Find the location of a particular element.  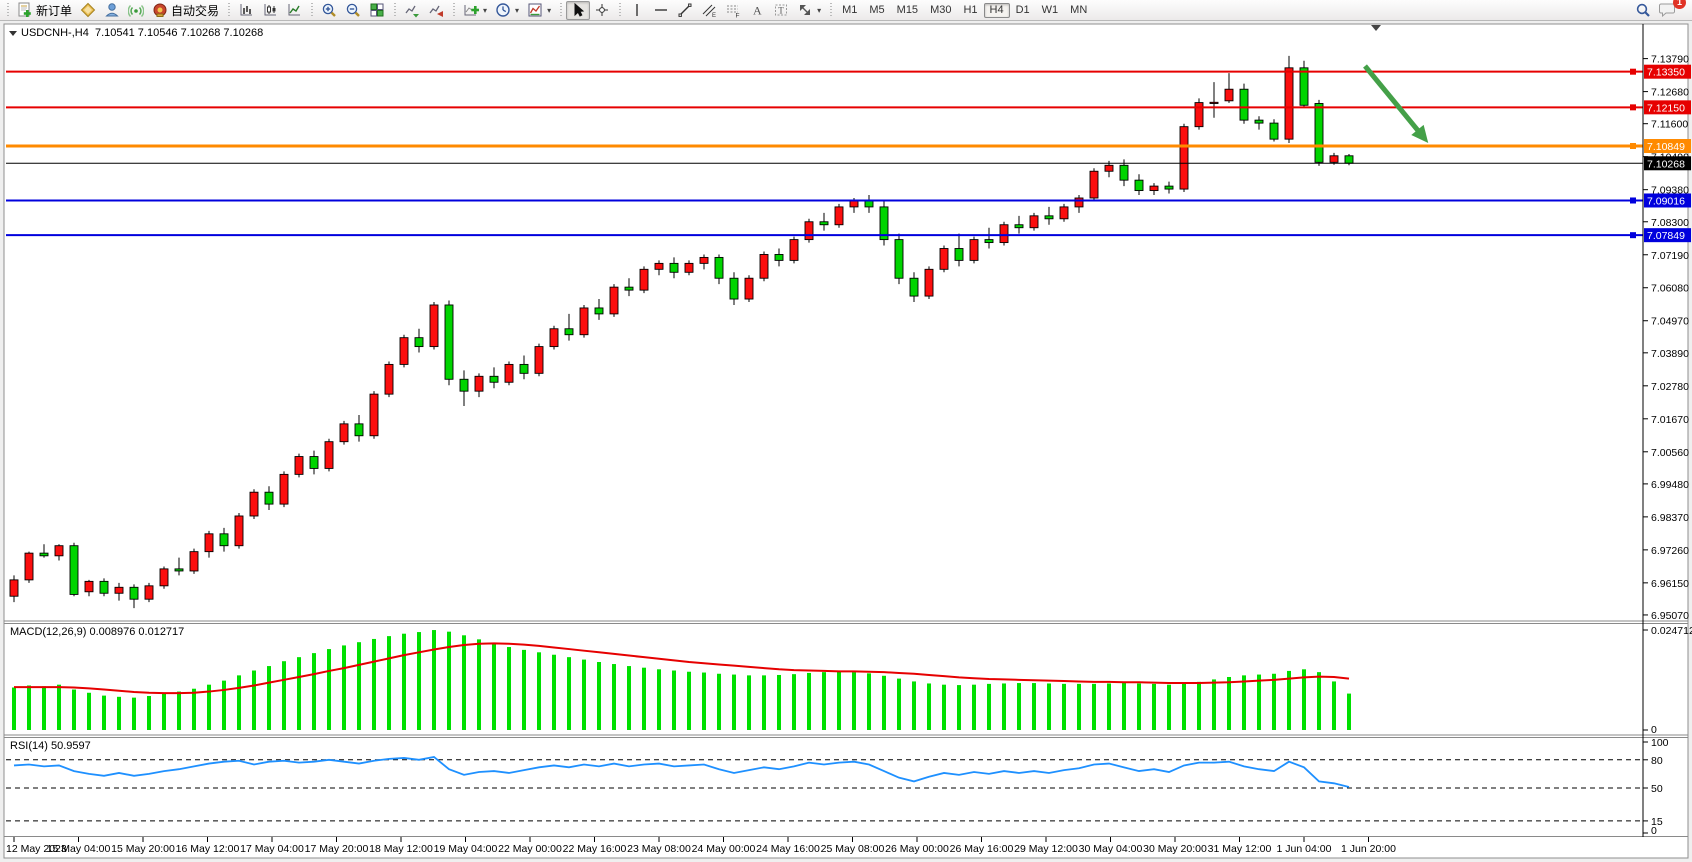

signals-icon is located at coordinates (136, 10).